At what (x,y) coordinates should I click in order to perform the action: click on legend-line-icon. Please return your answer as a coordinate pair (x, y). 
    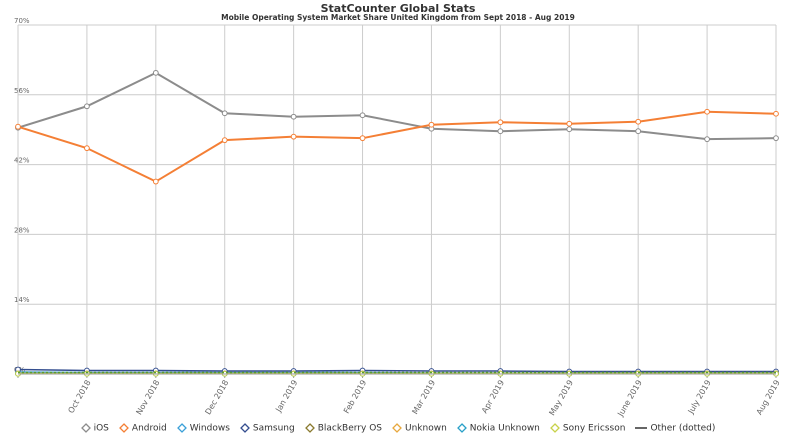
    Looking at the image, I should click on (641, 428).